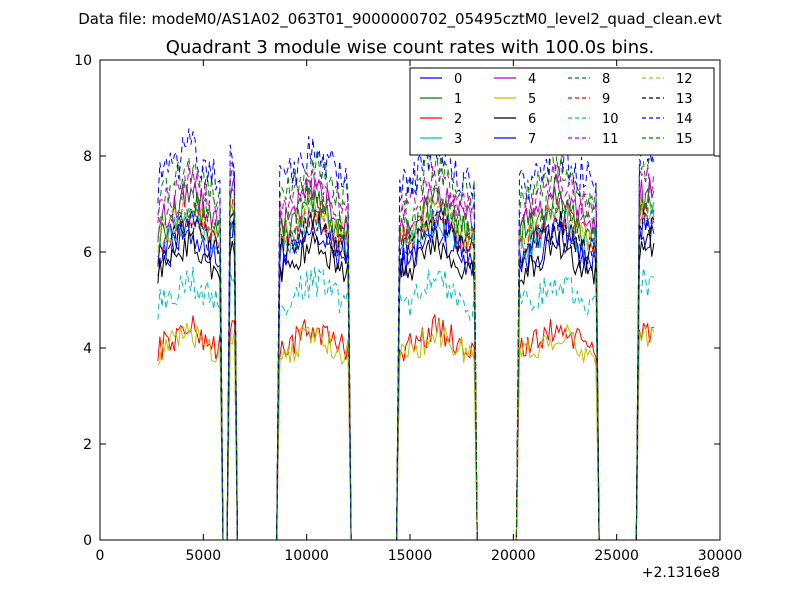 The width and height of the screenshot is (800, 600). I want to click on x-offset-label: +2.1316e8, so click(681, 573).